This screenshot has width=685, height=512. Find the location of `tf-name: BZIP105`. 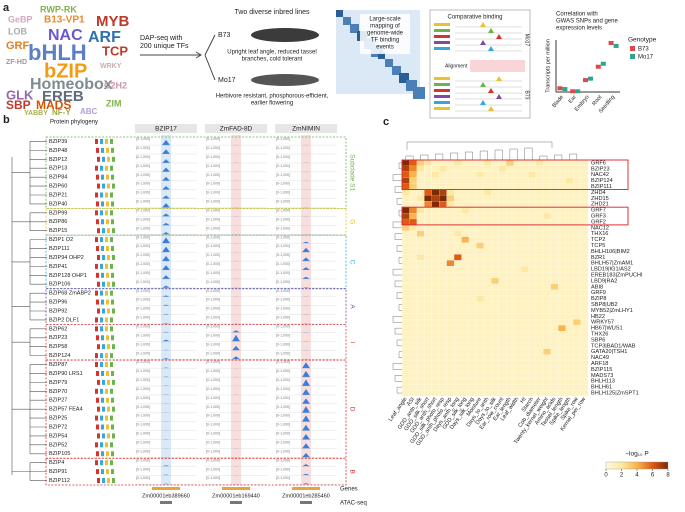

tf-name: BZIP105 is located at coordinates (59, 454).